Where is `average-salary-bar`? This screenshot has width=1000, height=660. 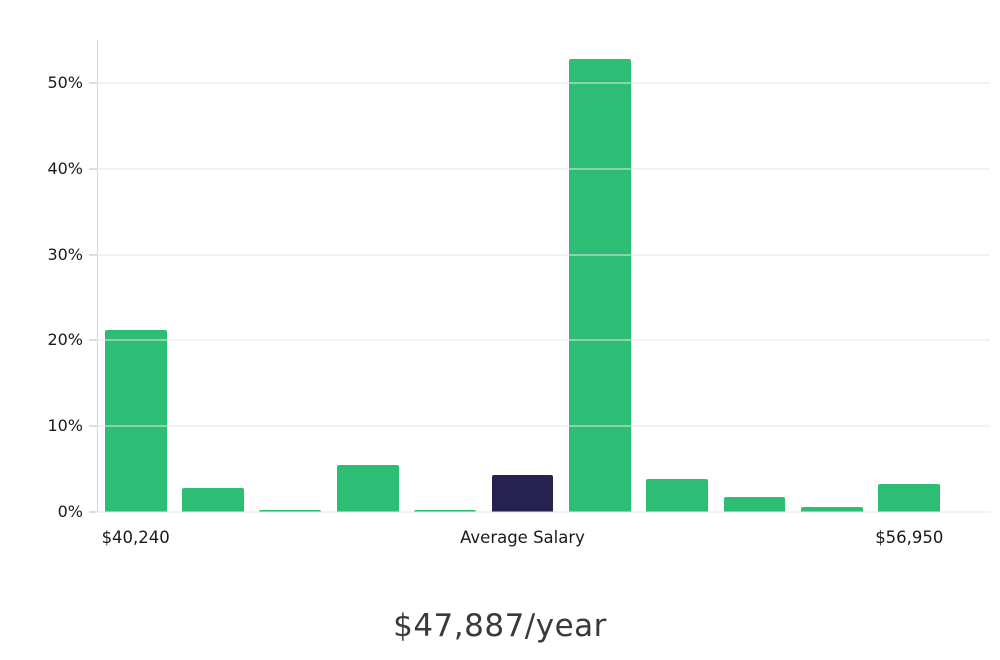
average-salary-bar is located at coordinates (522, 493).